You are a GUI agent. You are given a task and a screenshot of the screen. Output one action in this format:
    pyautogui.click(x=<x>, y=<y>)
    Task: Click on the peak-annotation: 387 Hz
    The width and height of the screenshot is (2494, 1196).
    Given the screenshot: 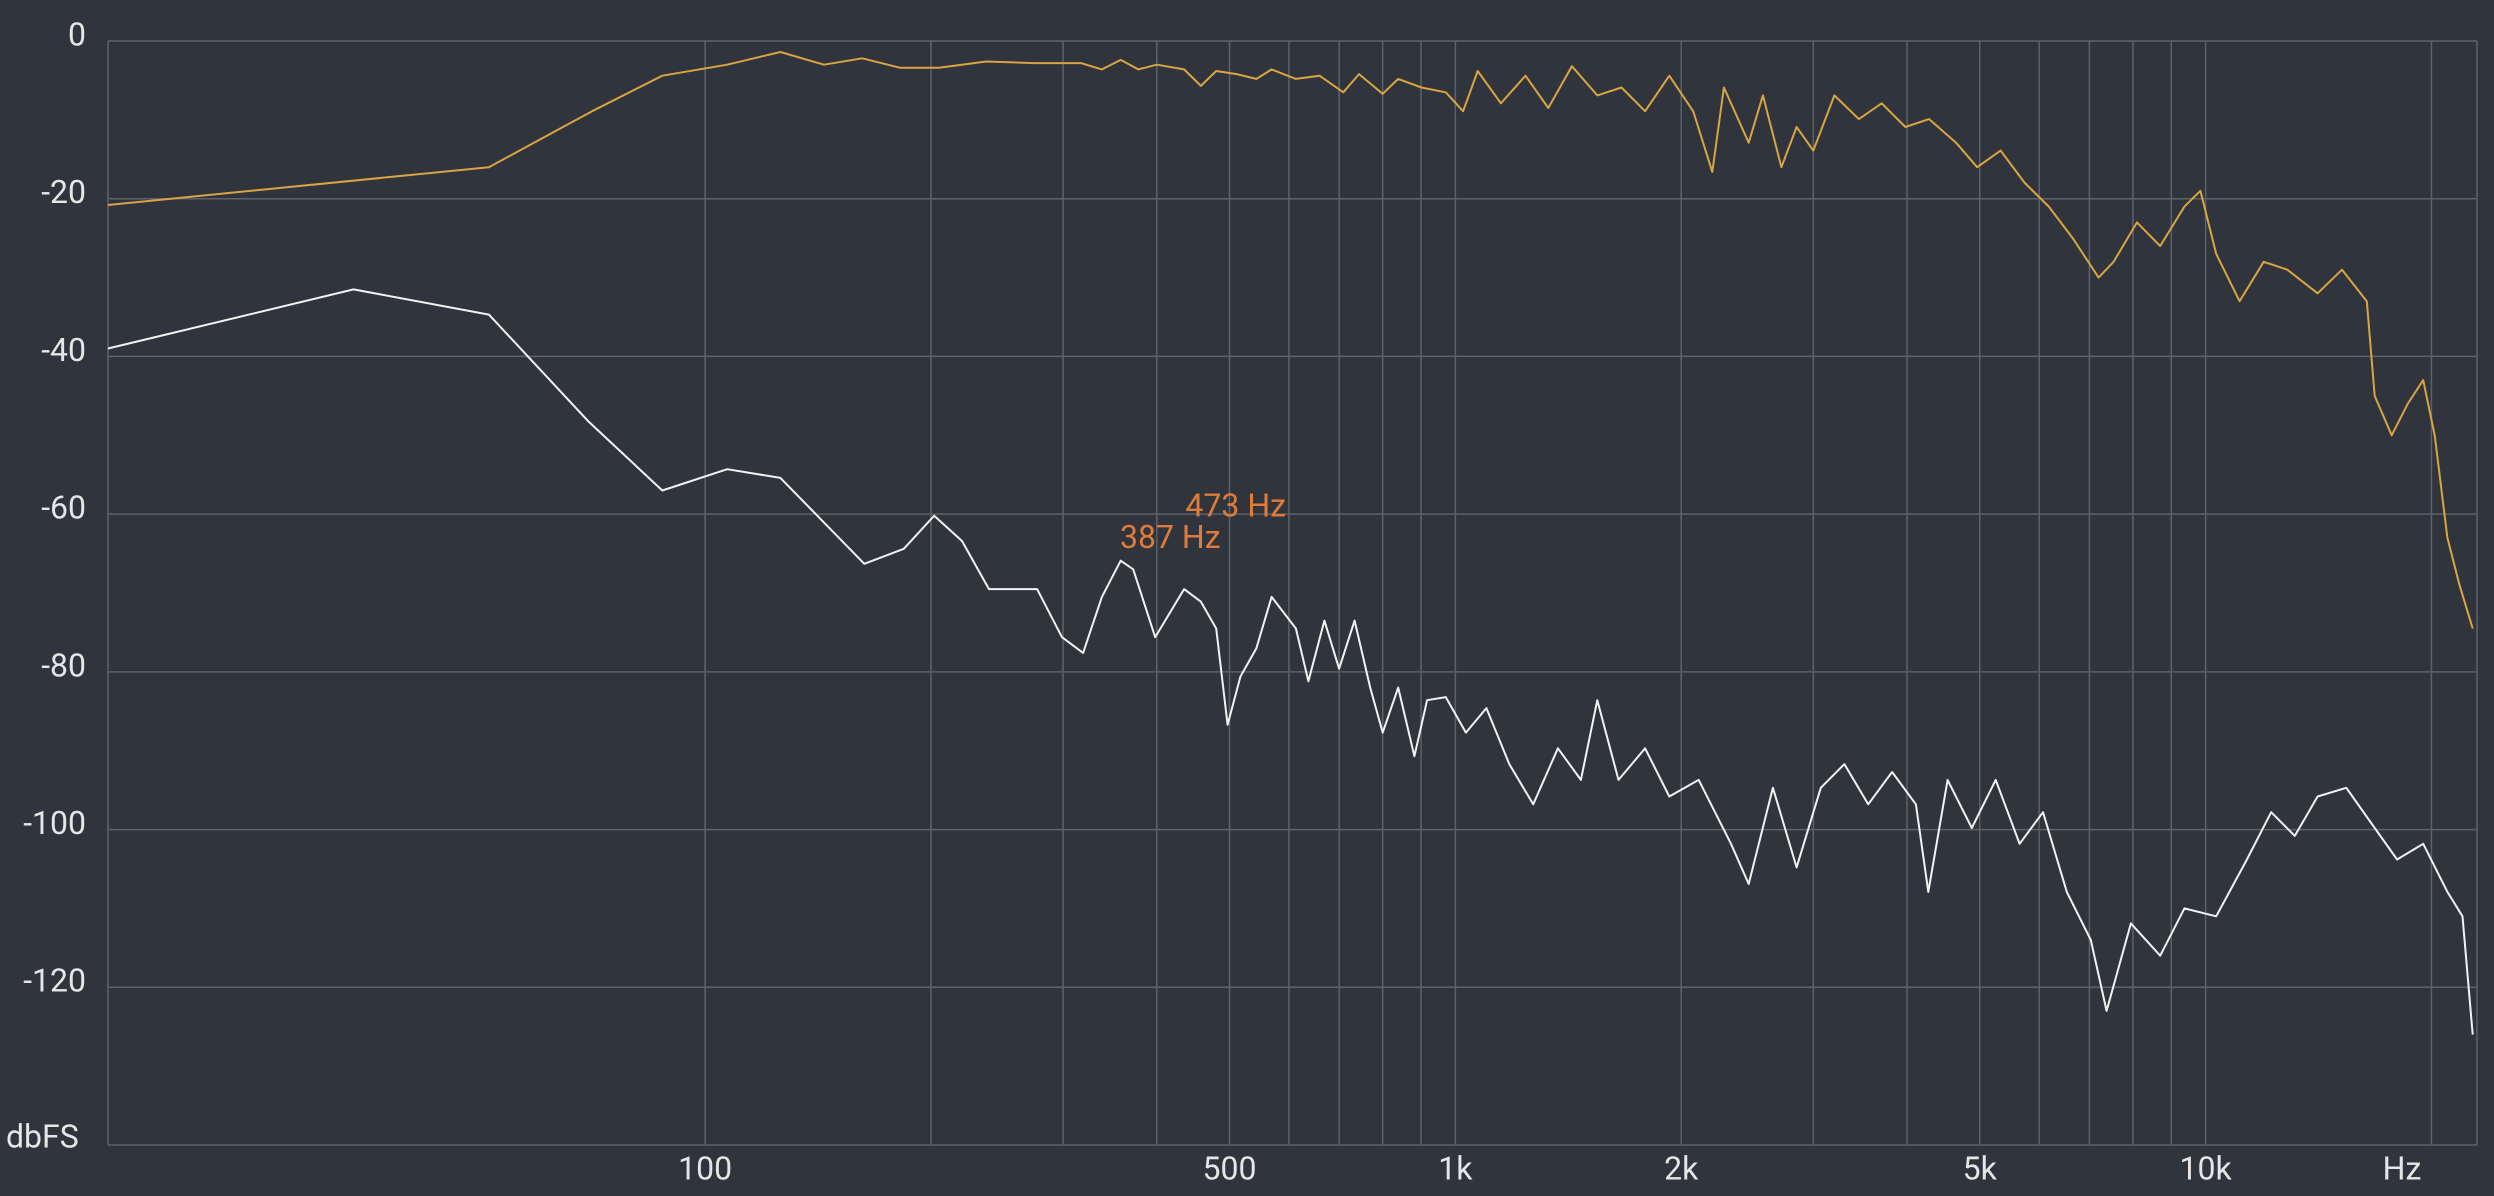 What is the action you would take?
    pyautogui.click(x=1170, y=537)
    